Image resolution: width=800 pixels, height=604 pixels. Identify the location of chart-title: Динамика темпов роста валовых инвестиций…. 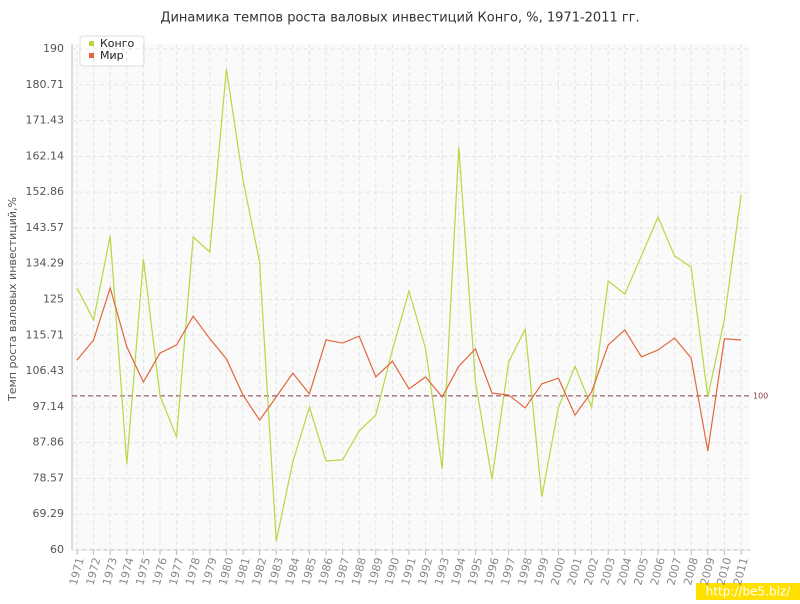
(399, 18).